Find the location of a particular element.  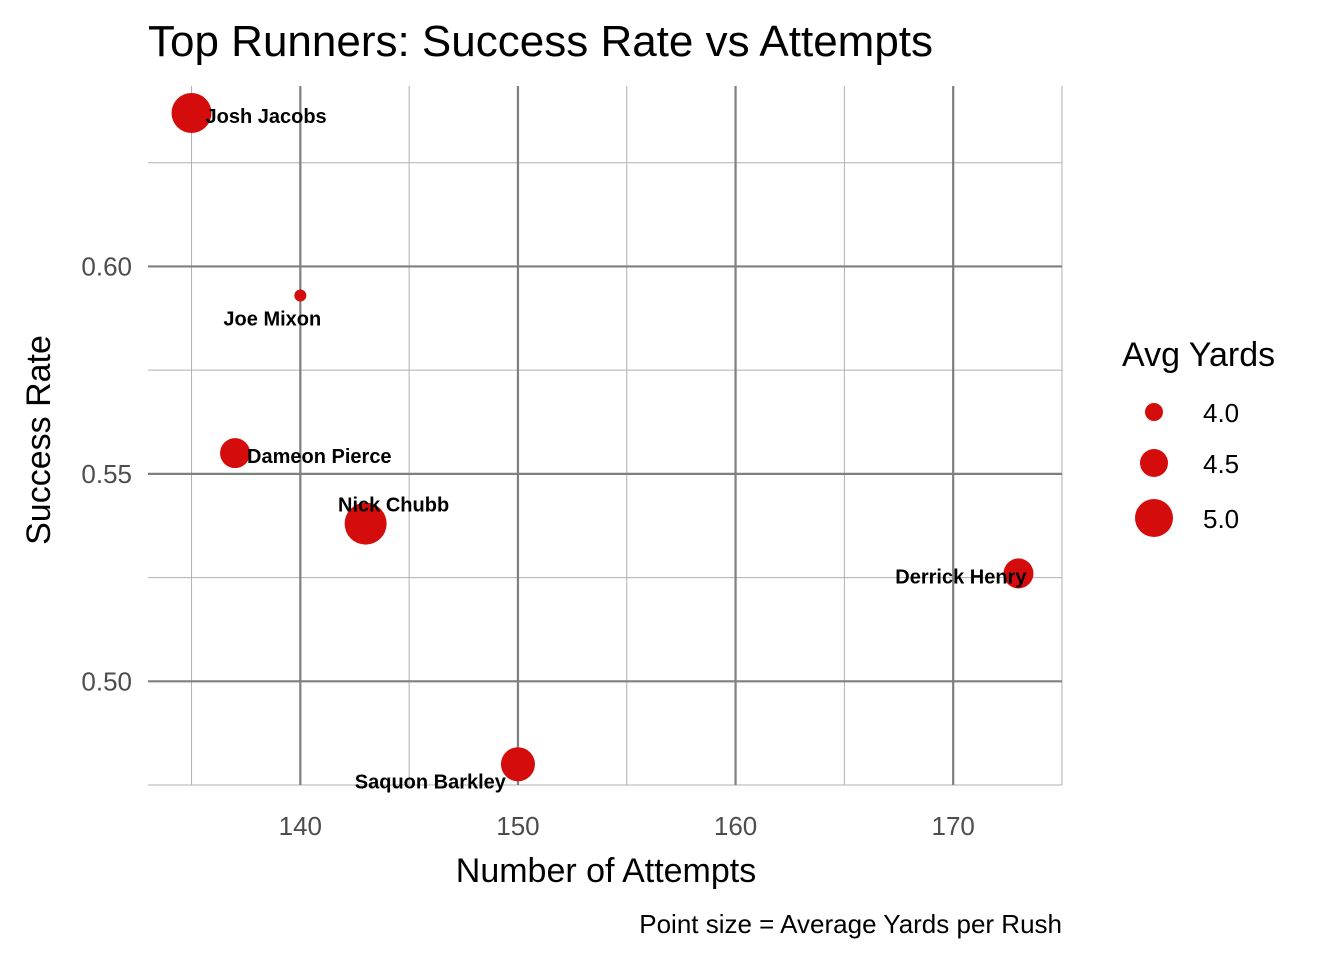

legend-label: 5.0 is located at coordinates (1221, 519).